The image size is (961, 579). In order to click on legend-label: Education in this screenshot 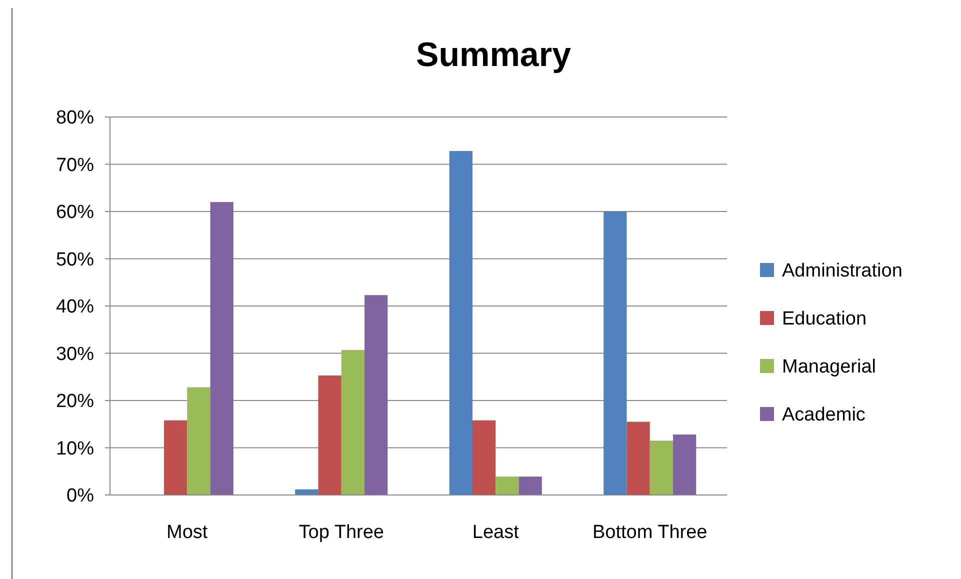, I will do `click(824, 319)`.